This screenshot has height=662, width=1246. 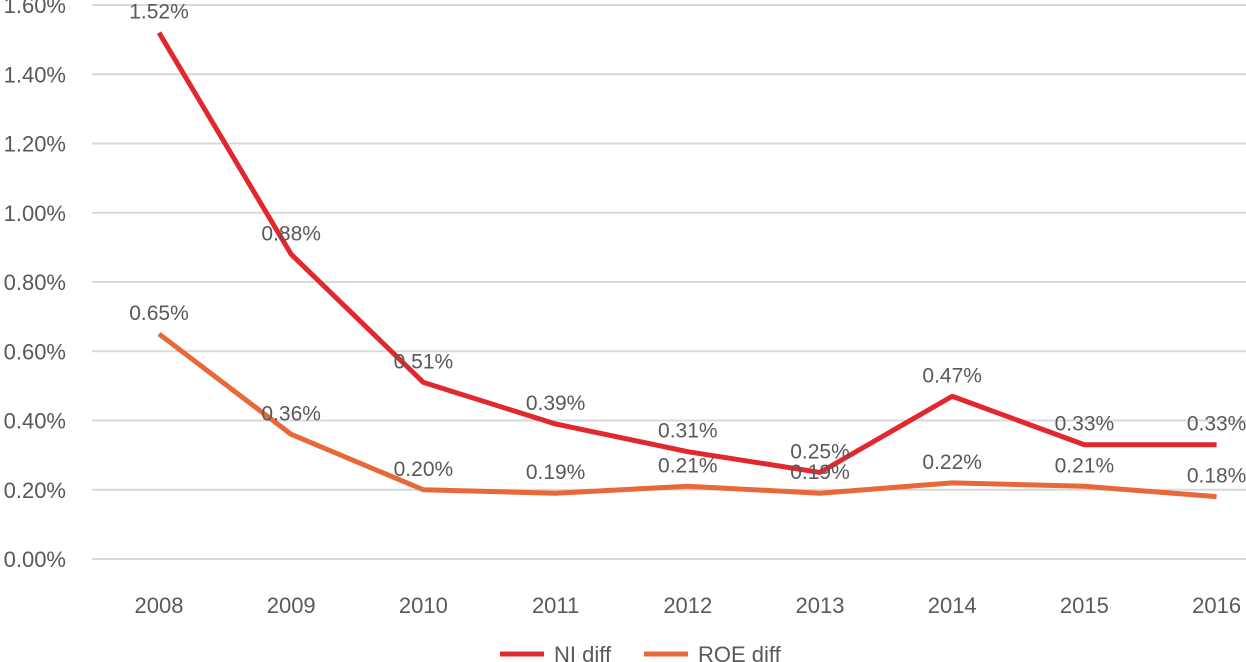 I want to click on y-tick-label: 0.40%, so click(x=35, y=421).